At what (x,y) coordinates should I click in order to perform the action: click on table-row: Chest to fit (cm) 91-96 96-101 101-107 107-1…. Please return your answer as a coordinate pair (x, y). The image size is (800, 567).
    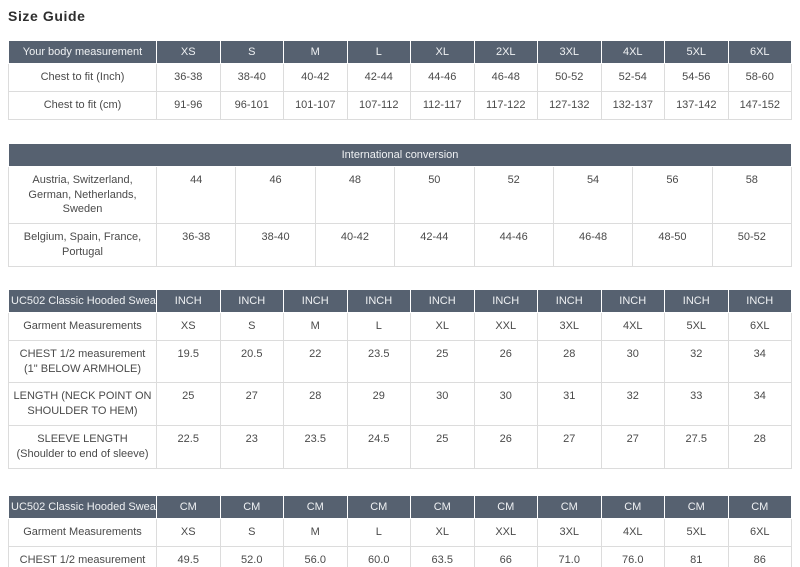
    Looking at the image, I should click on (400, 105).